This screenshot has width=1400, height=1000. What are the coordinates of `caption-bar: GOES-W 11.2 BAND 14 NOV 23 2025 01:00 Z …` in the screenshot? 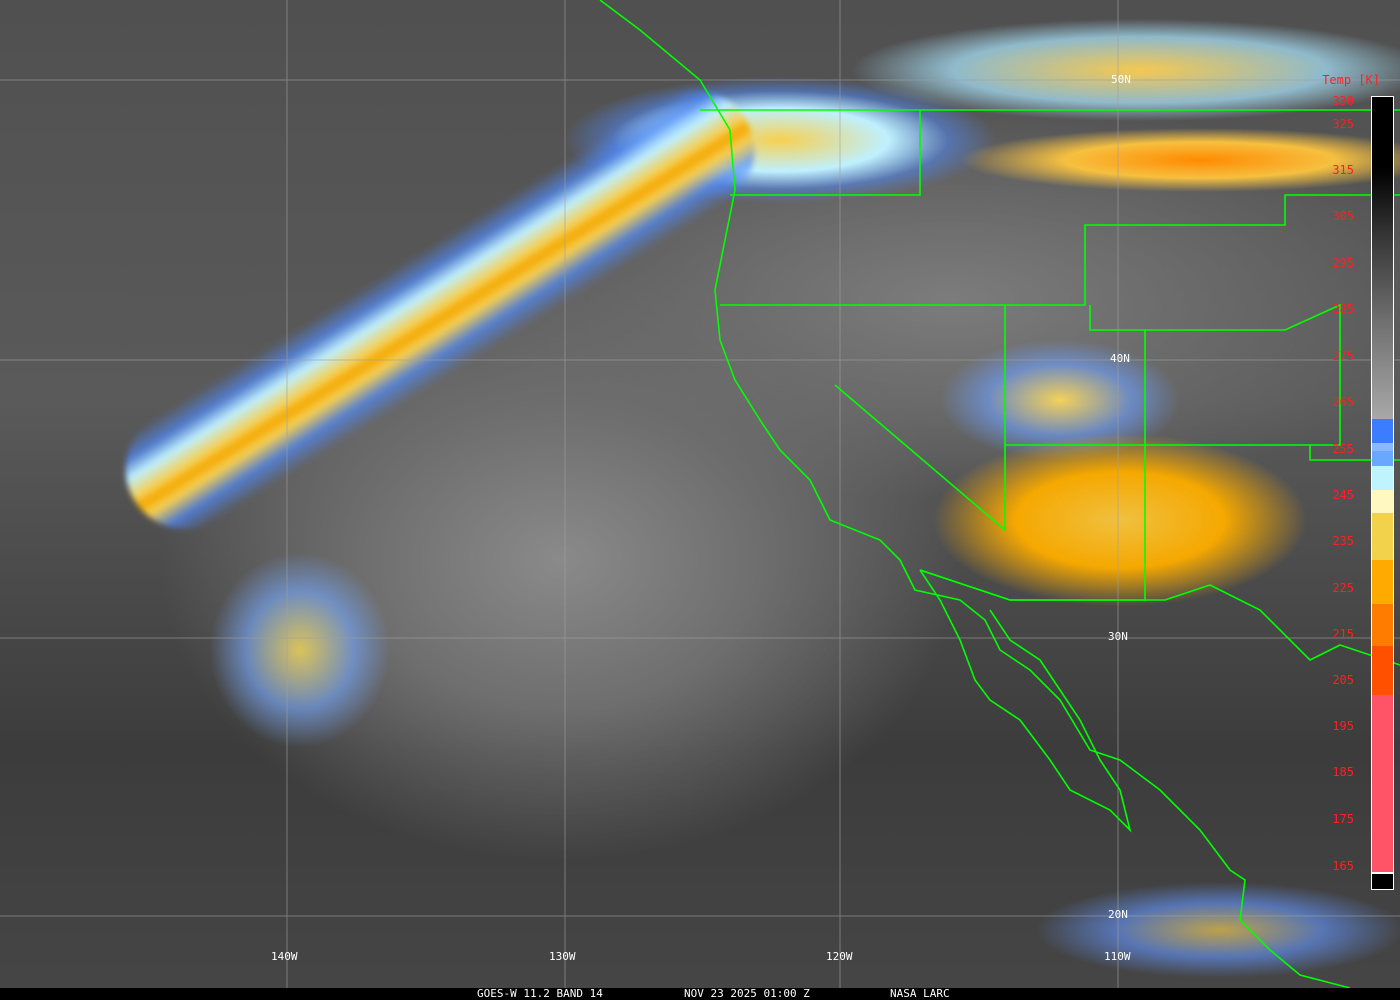 It's located at (700, 994).